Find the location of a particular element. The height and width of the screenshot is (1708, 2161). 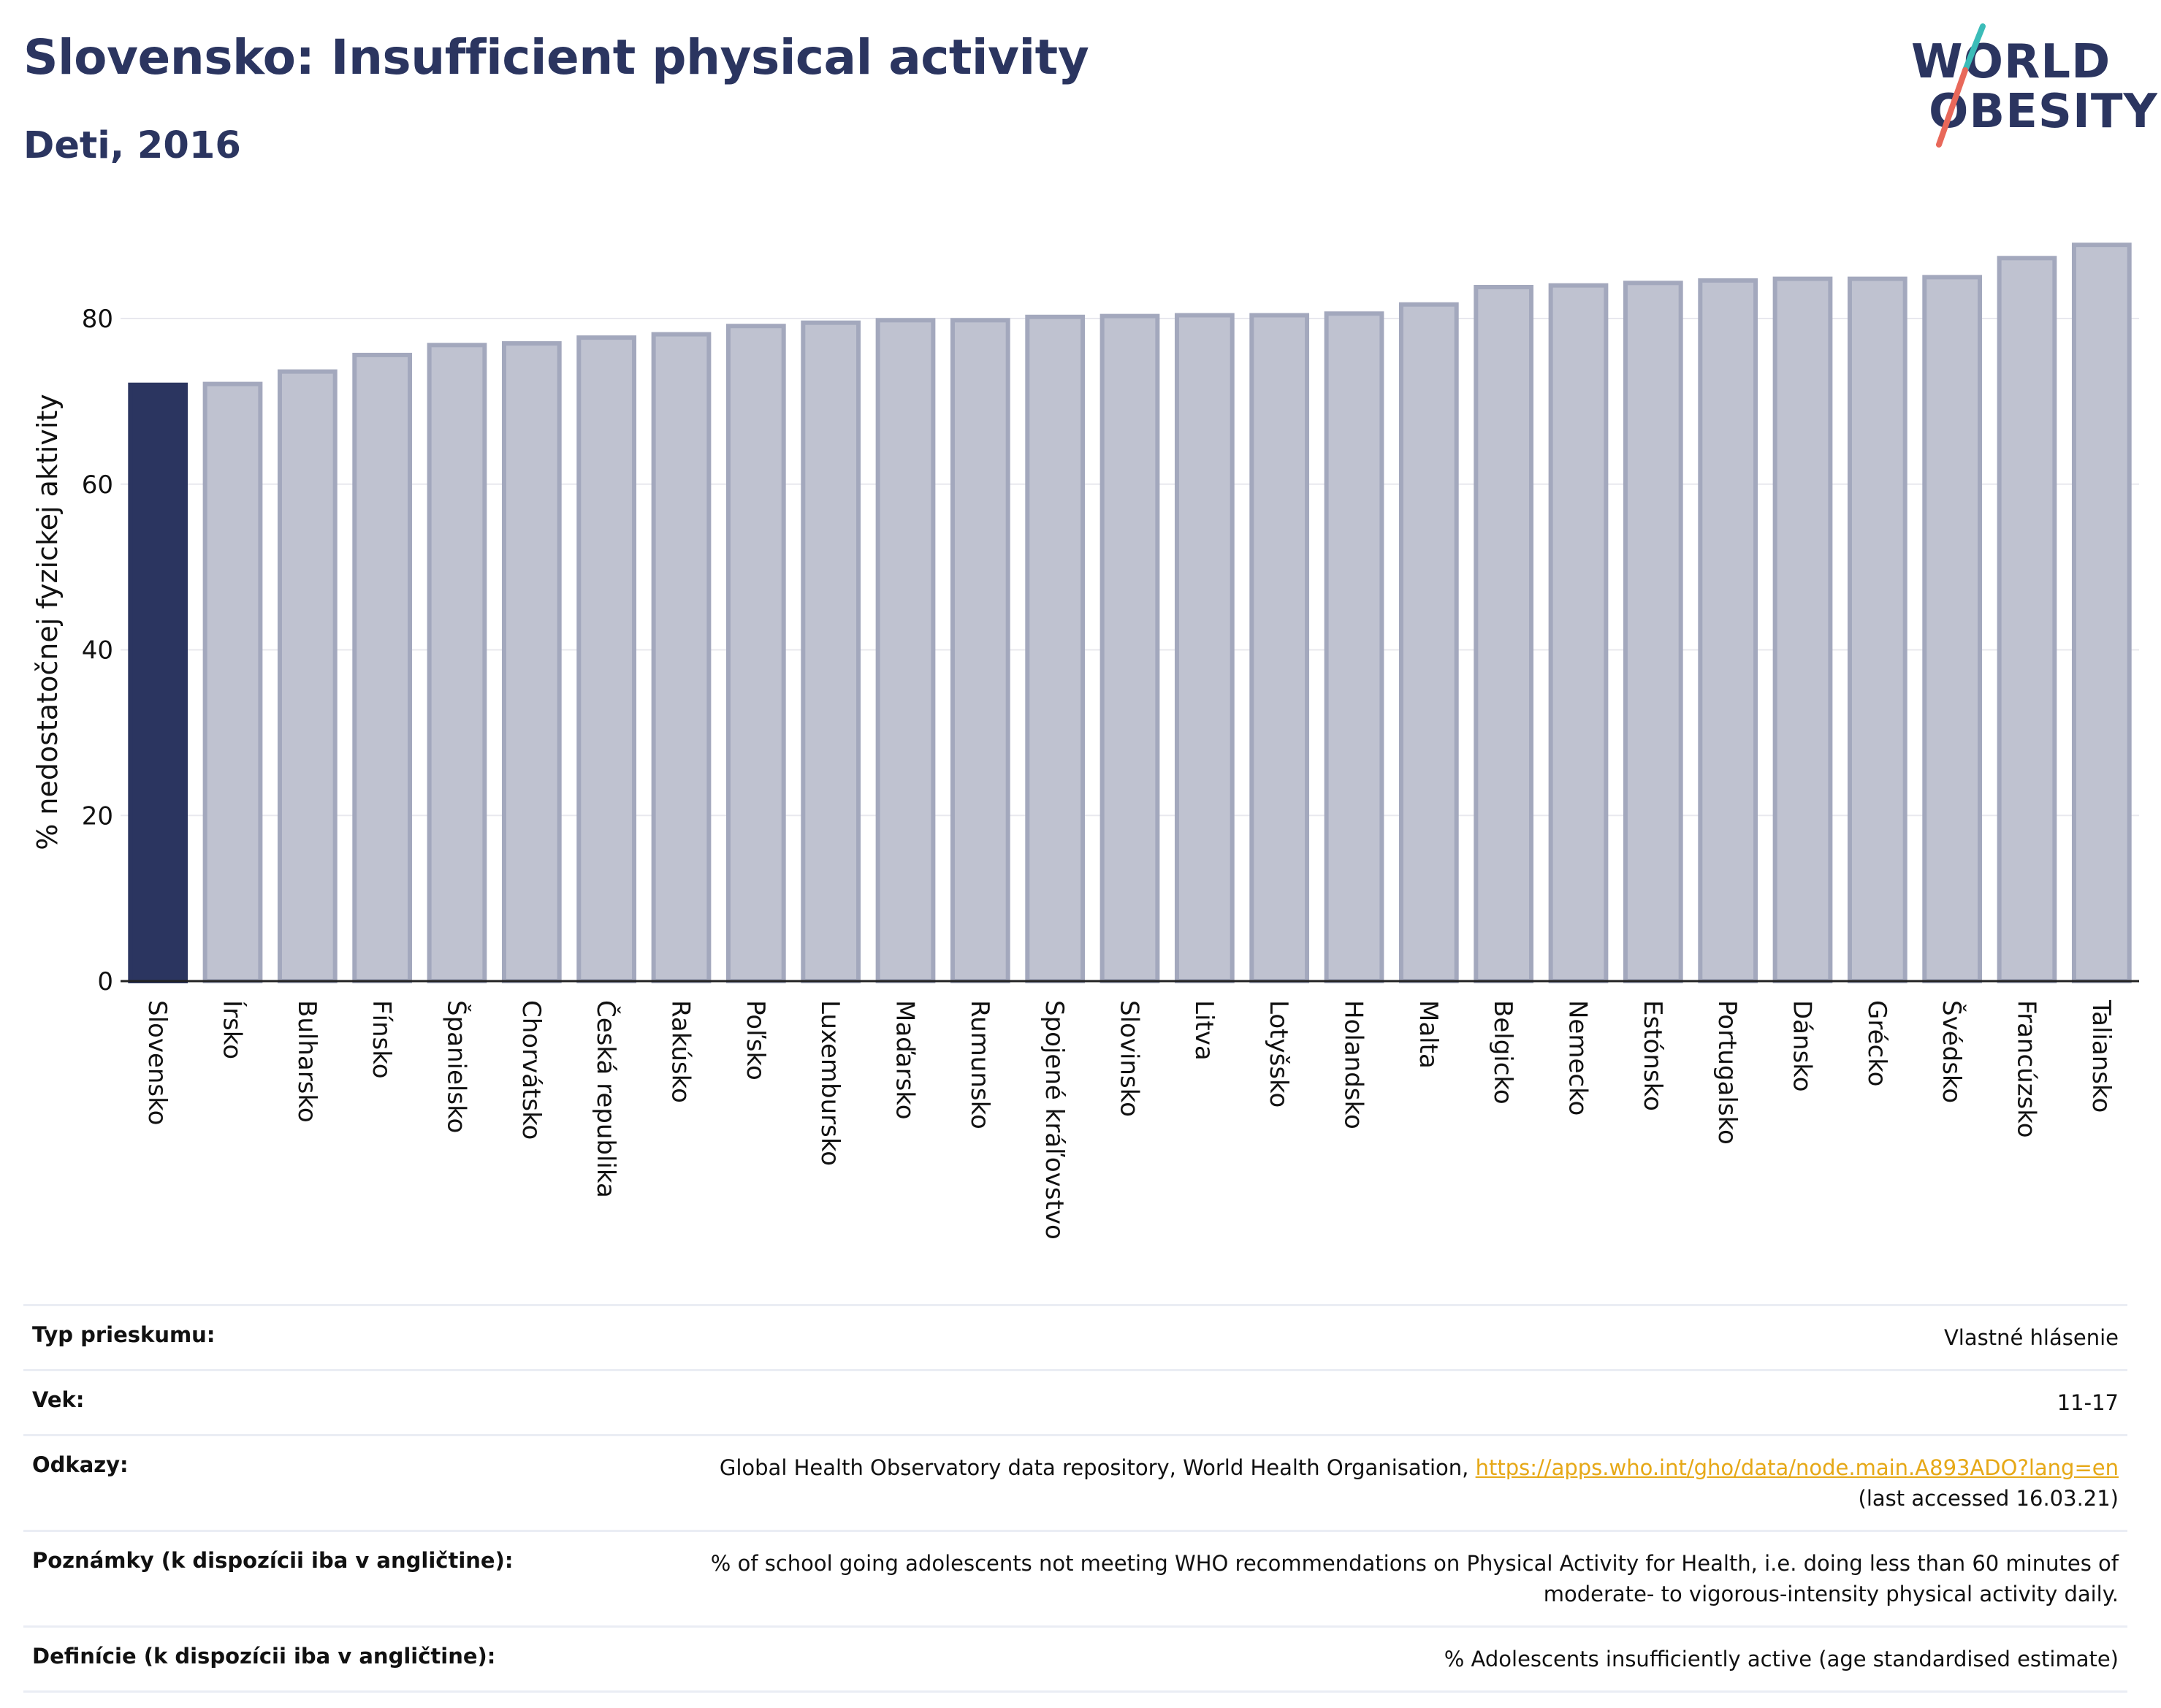

y-tick-label: 40 is located at coordinates (97, 651).